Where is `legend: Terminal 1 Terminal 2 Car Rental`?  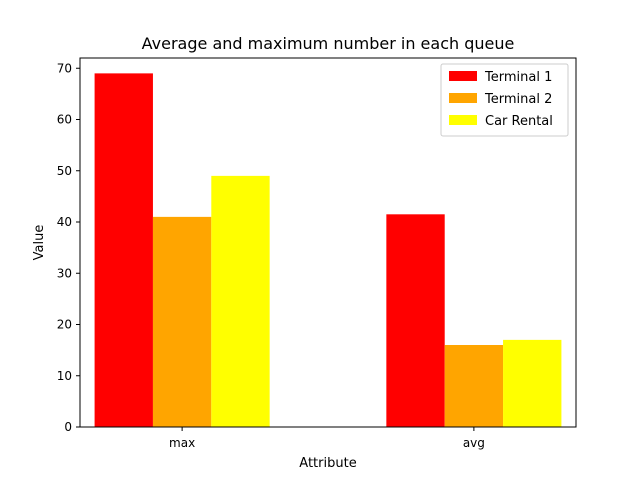 legend: Terminal 1 Terminal 2 Car Rental is located at coordinates (504, 100).